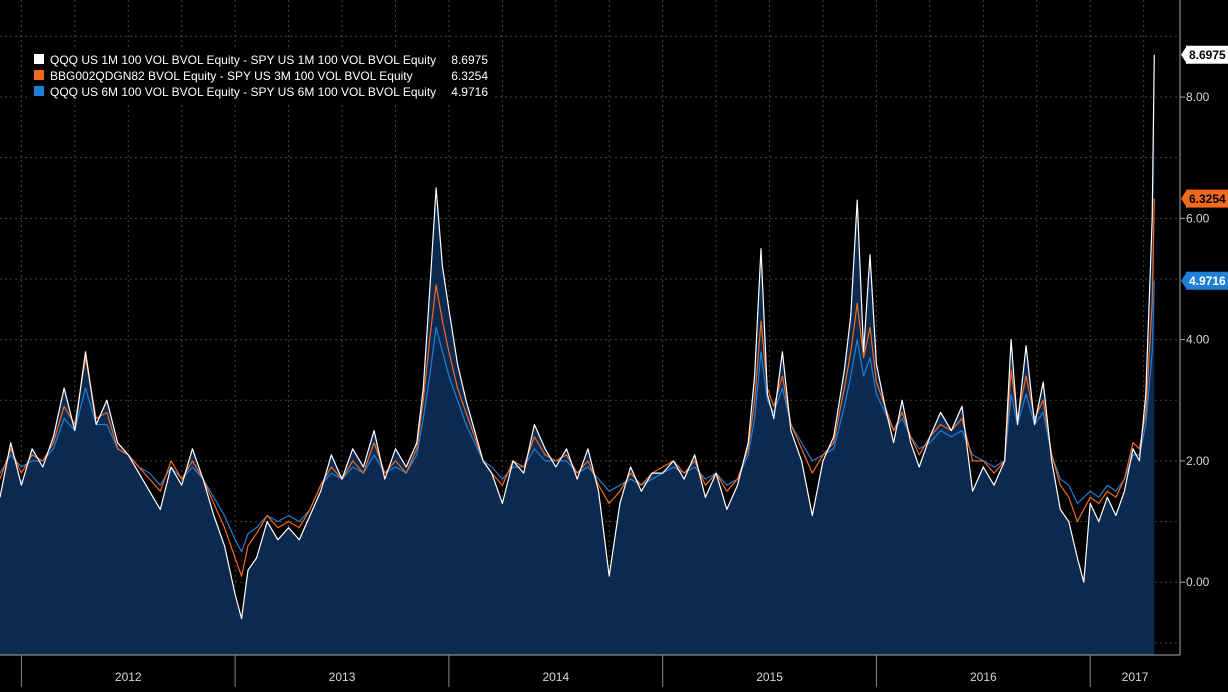 This screenshot has width=1228, height=692. I want to click on y-tick-label: 6.00, so click(1198, 218).